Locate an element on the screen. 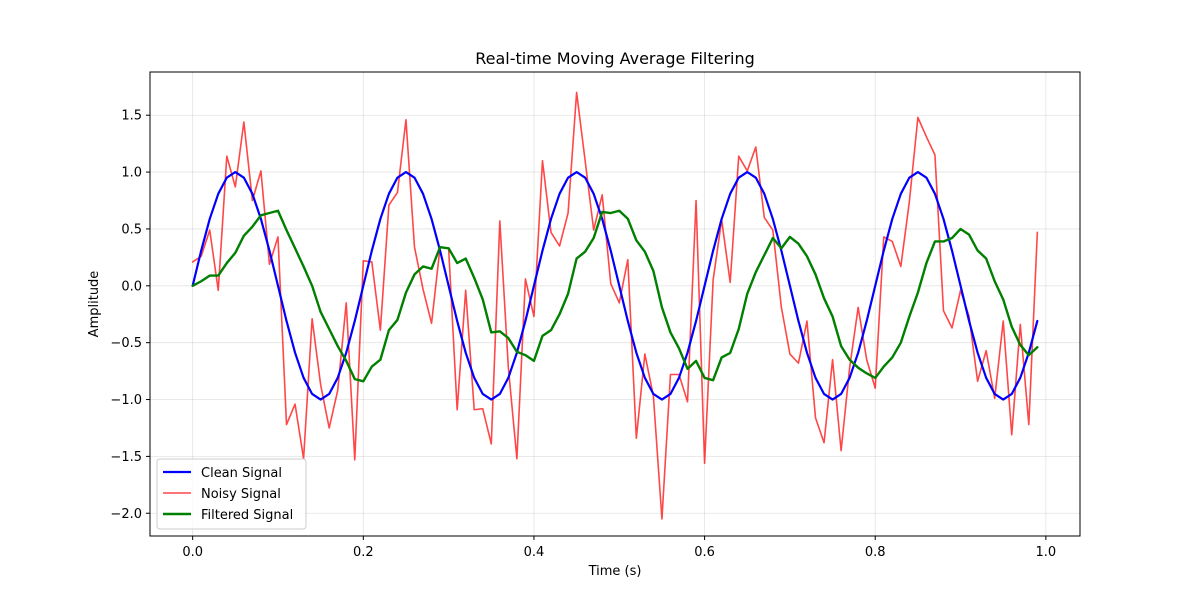 This screenshot has width=1200, height=600. y-tick-label: −2.0 is located at coordinates (126, 514).